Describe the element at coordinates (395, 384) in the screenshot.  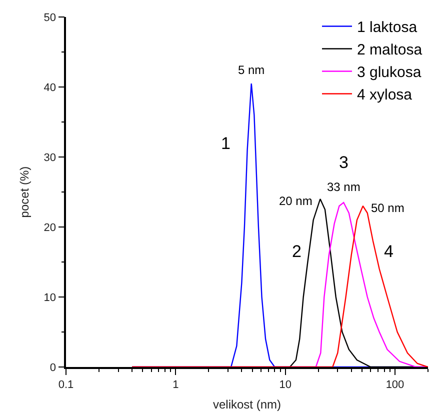
I see `x-tick-label: 100` at that location.